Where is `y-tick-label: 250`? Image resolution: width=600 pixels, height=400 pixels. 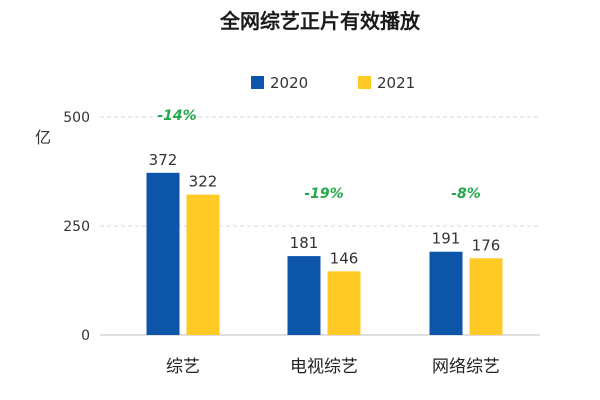 y-tick-label: 250 is located at coordinates (76, 227).